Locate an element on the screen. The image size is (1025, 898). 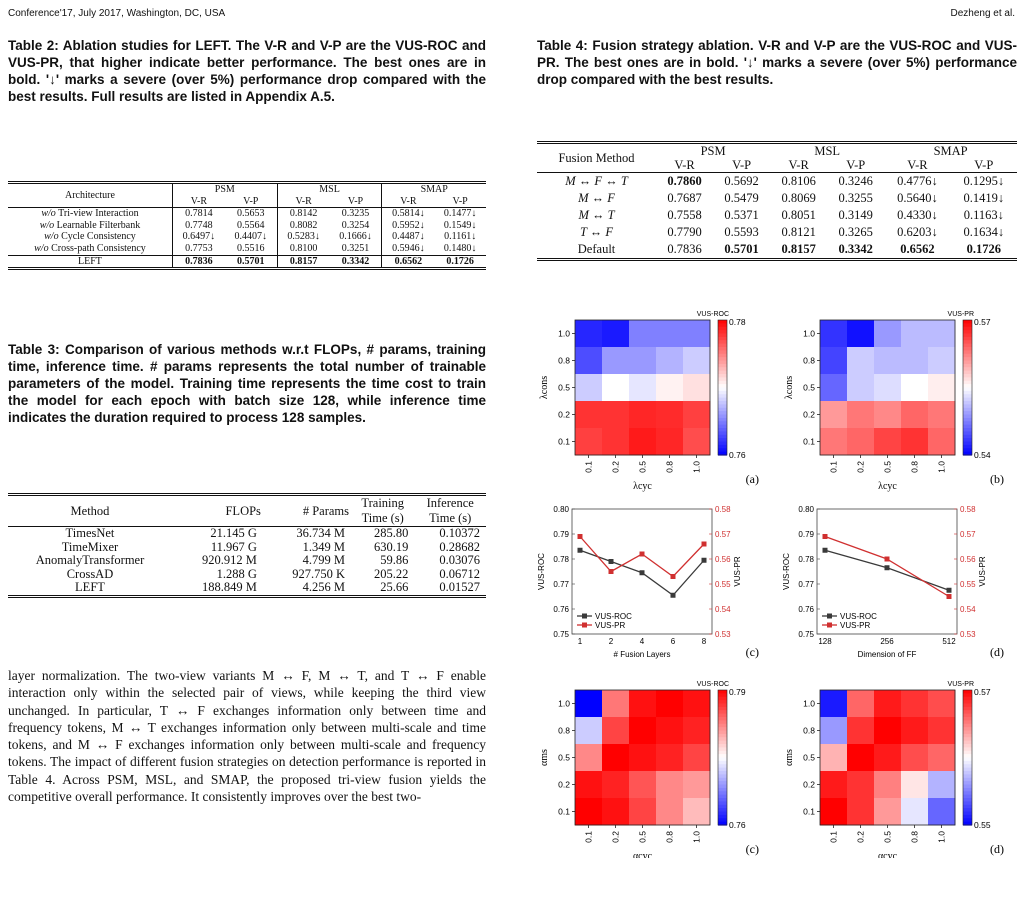
y-tick-label: 0.5 is located at coordinates (809, 388).